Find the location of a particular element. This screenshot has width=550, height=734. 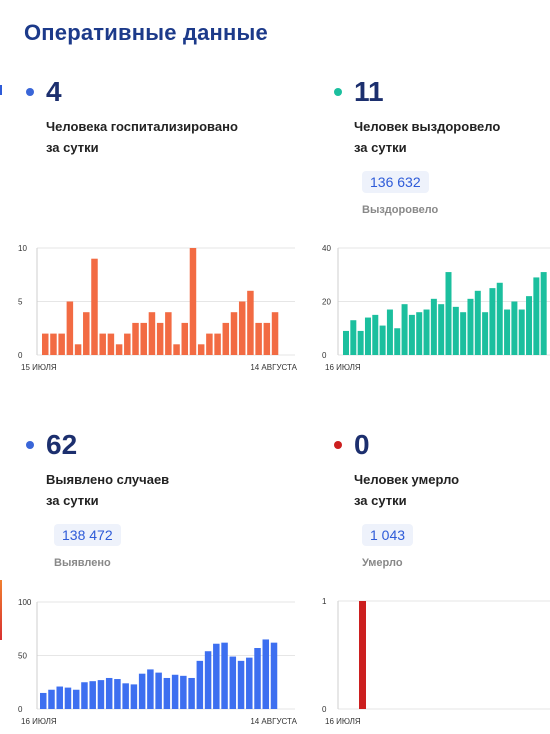

y-tick-label: 100 is located at coordinates (25, 602).